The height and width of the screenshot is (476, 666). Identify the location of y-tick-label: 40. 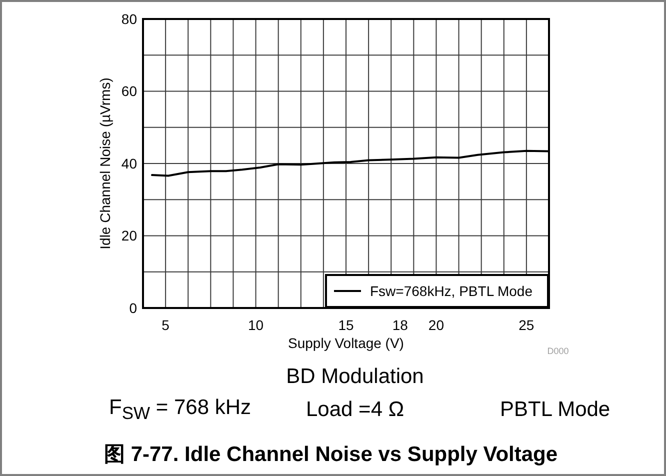
(129, 163).